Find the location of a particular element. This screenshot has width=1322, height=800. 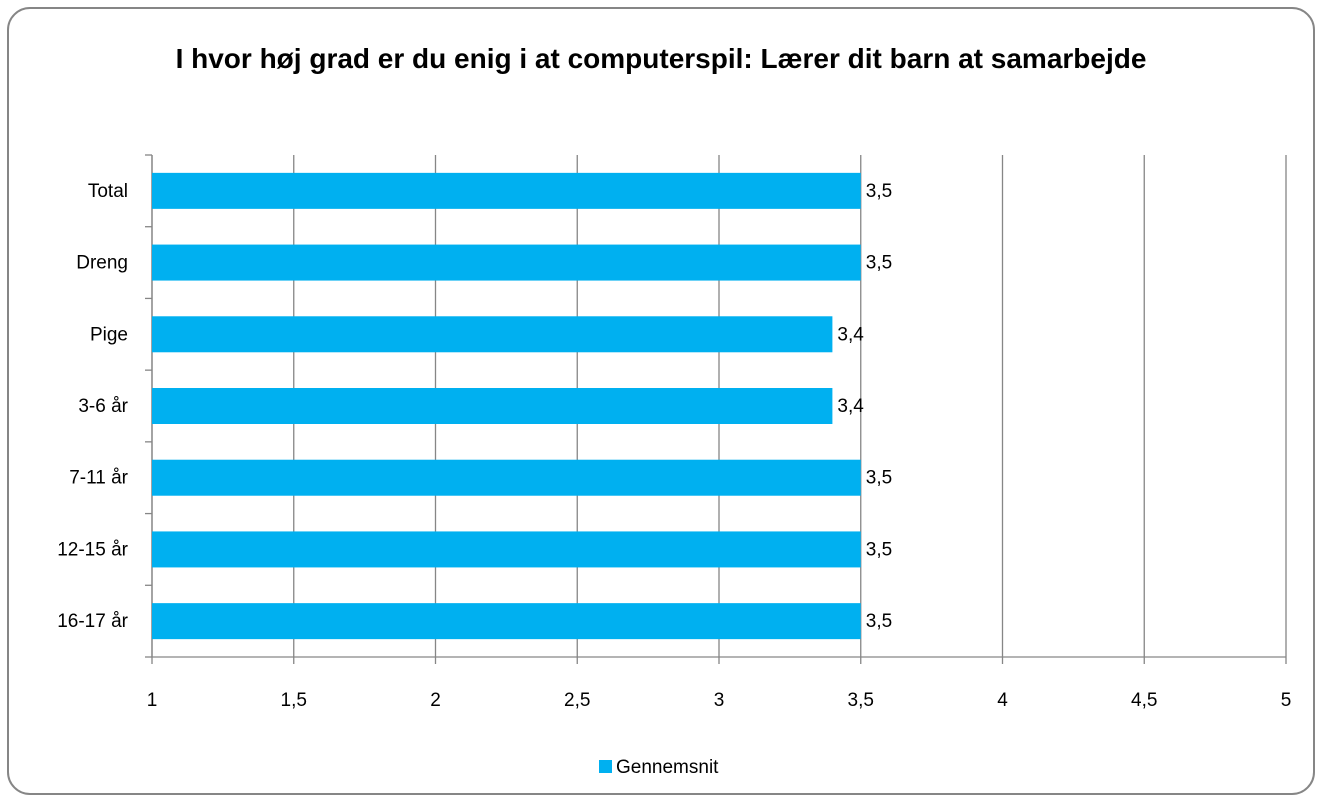

x-tick-label: 2 is located at coordinates (435, 700).